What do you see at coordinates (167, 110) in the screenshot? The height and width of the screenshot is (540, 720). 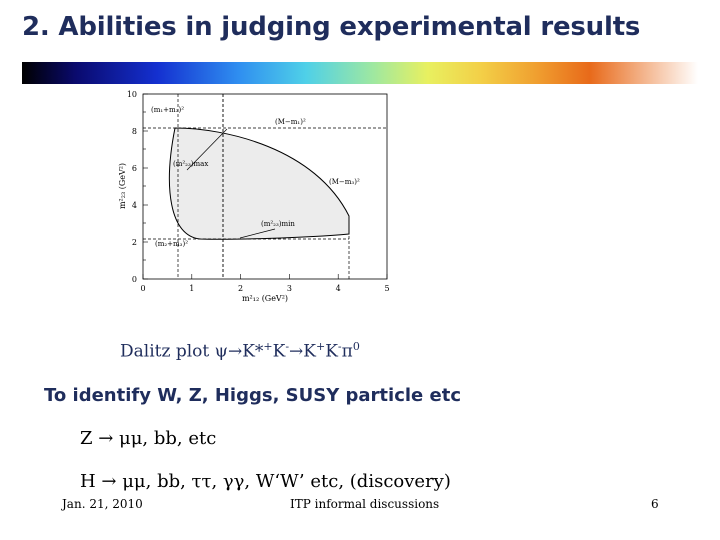 I see `annotation-top-left: (m₁+m₃)²` at bounding box center [167, 110].